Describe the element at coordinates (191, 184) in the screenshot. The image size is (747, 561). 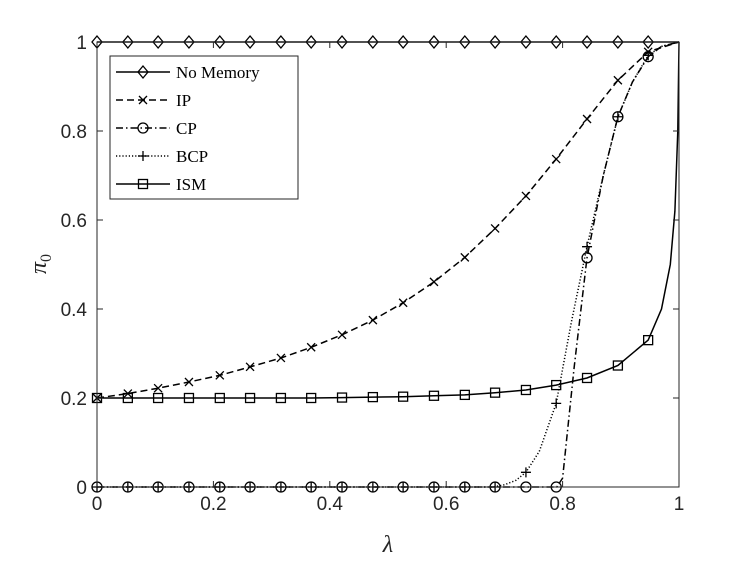
I see `legend-label: ISM` at that location.